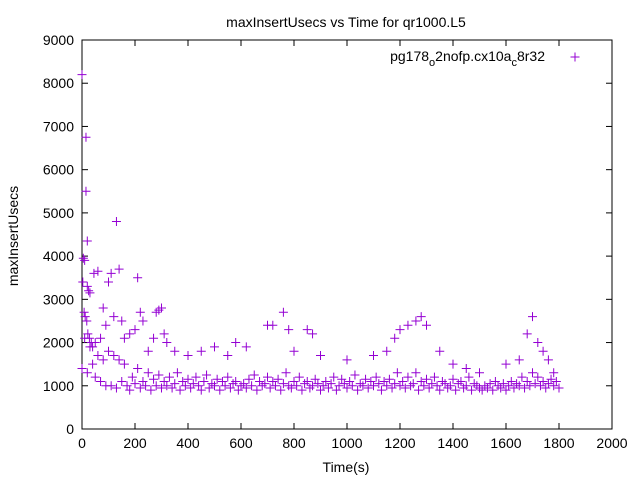  I want to click on y-tick-label: 6000, so click(58, 170).